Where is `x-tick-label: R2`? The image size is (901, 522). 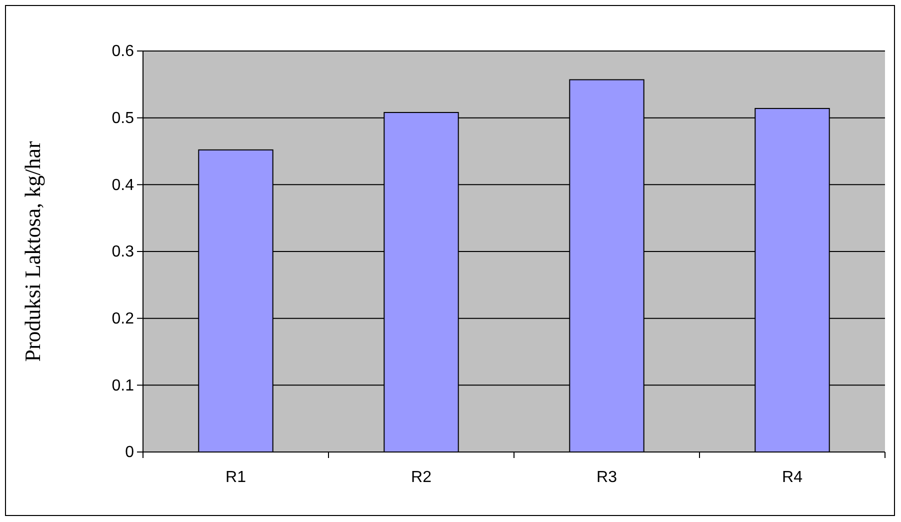
x-tick-label: R2 is located at coordinates (421, 477).